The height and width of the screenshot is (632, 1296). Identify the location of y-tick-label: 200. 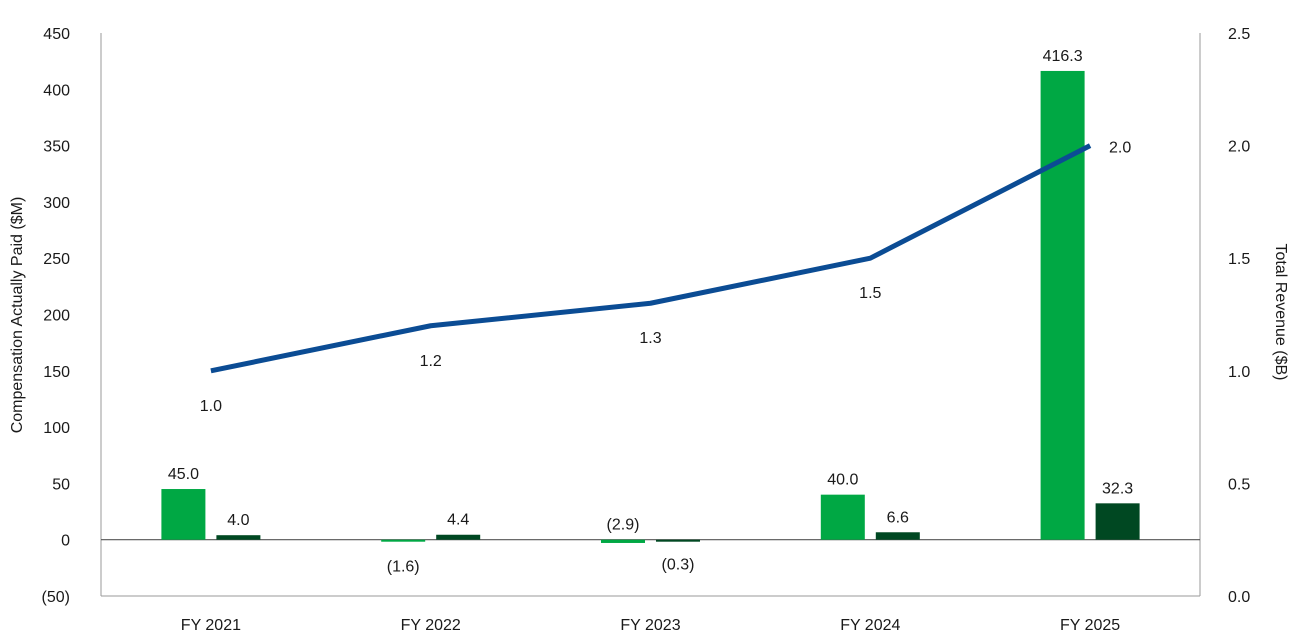
(56, 316).